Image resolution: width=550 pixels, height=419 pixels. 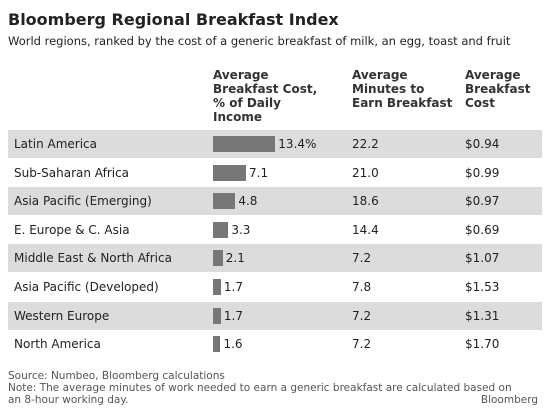 What do you see at coordinates (297, 144) in the screenshot?
I see `bar-label: 13.4%` at bounding box center [297, 144].